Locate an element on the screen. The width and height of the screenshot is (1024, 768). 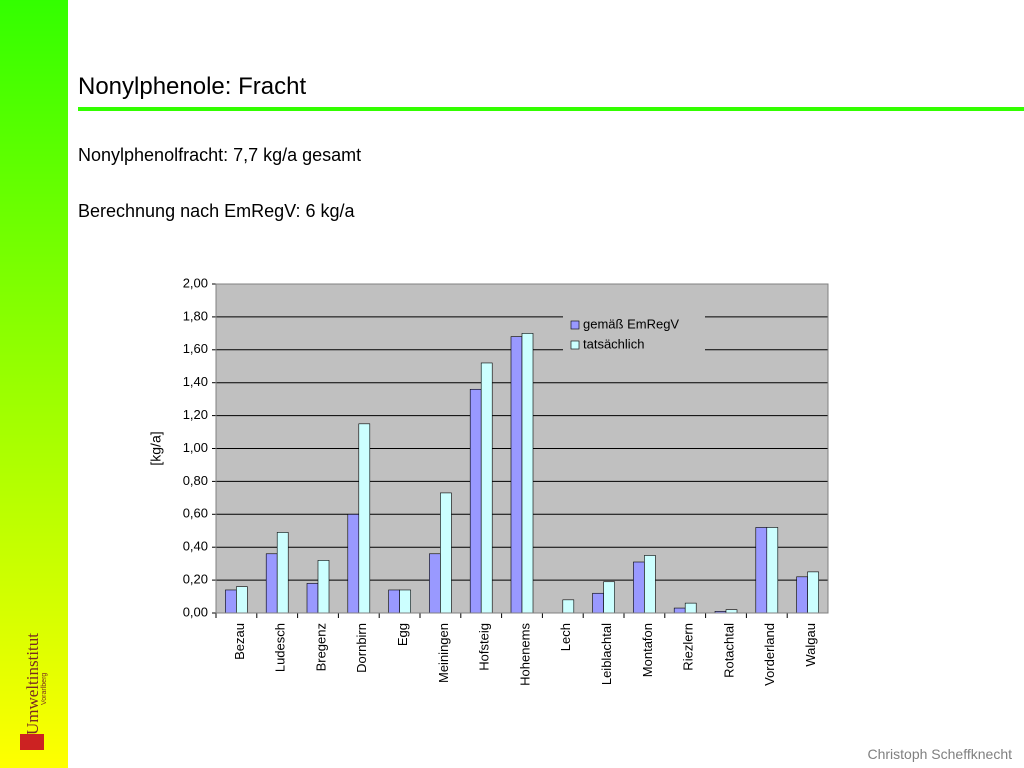
y-tick-label: 0,80 is located at coordinates (195, 480).